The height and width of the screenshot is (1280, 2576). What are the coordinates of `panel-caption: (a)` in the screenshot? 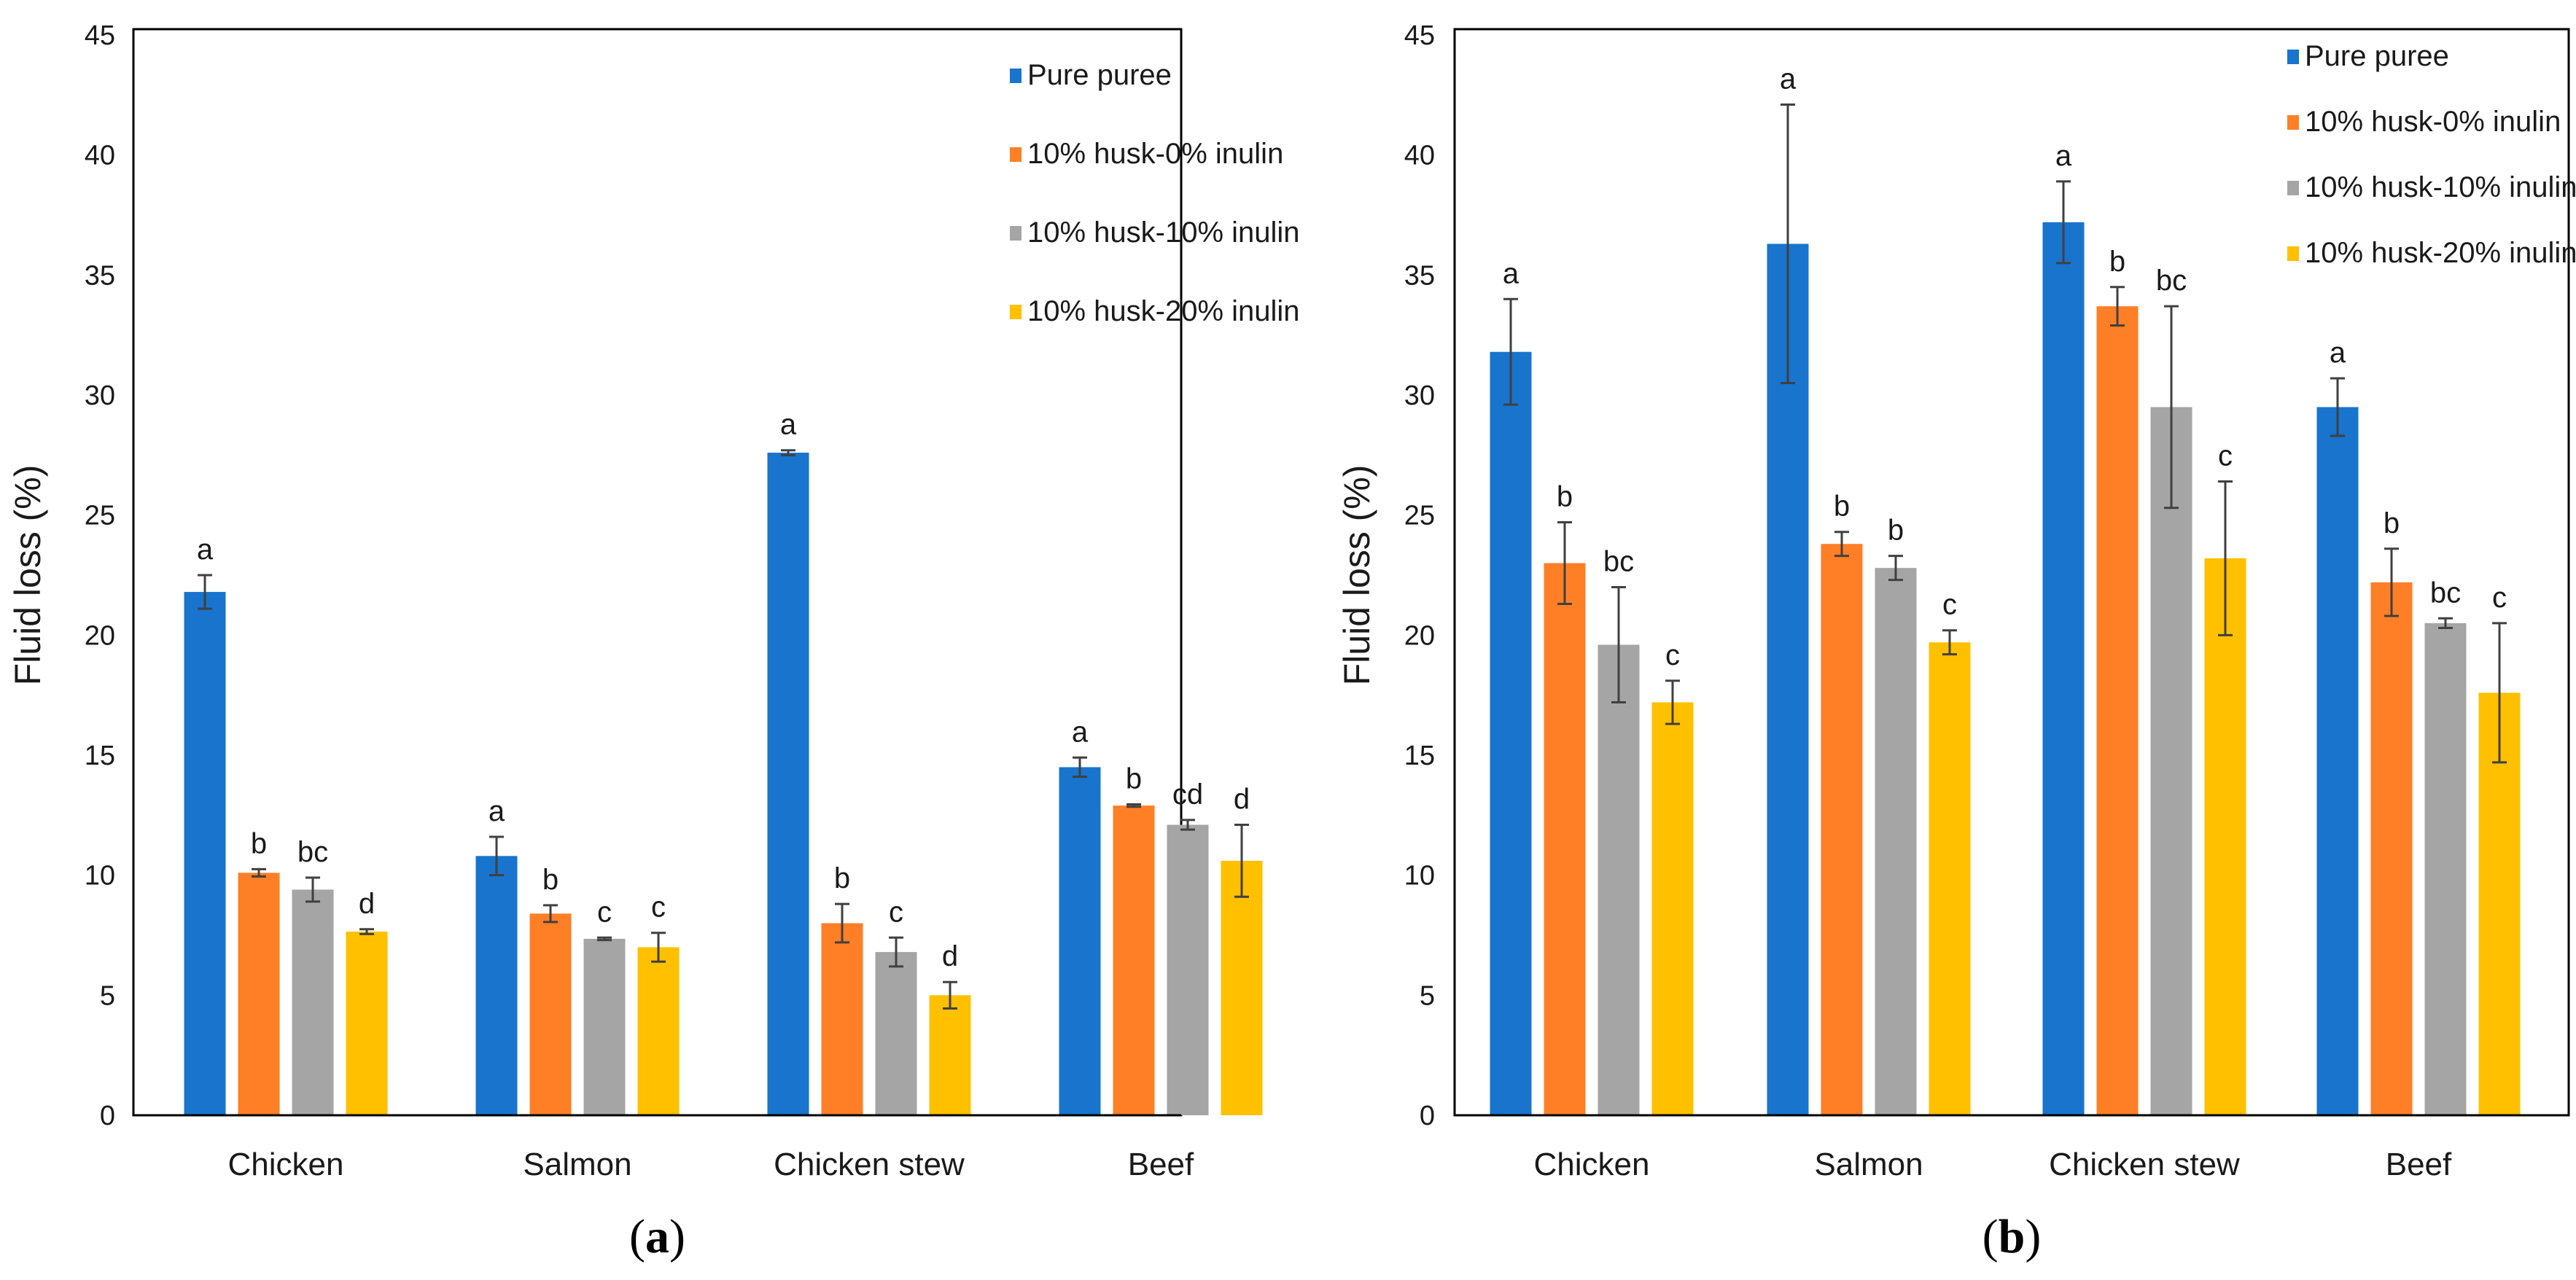 It's located at (657, 1236).